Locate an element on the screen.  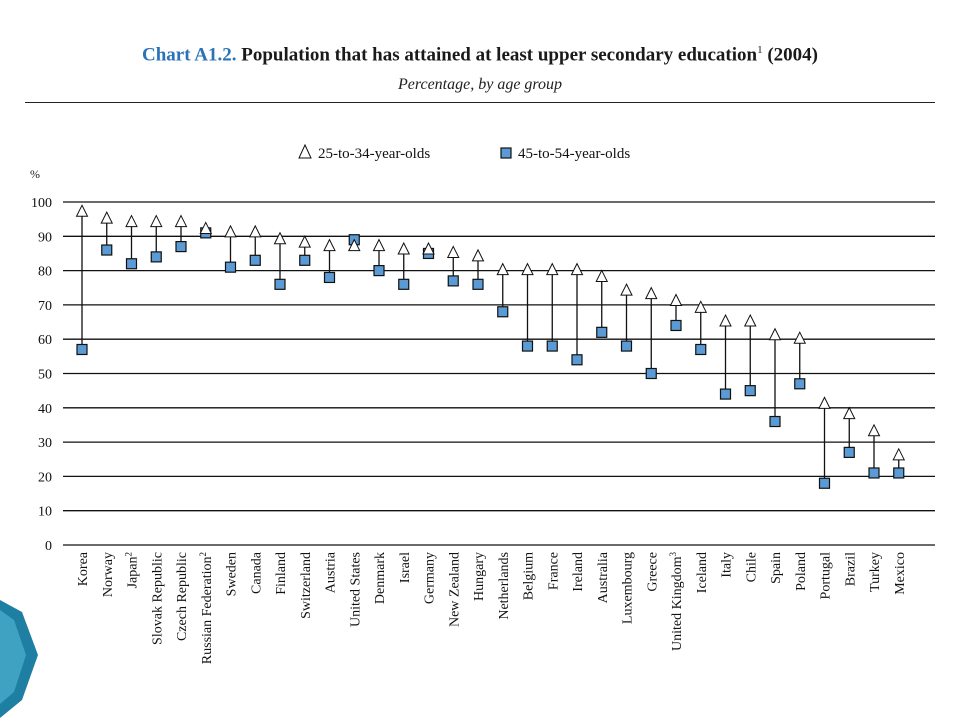
x-tick-label: Slovak Republic is located at coordinates (157, 598).